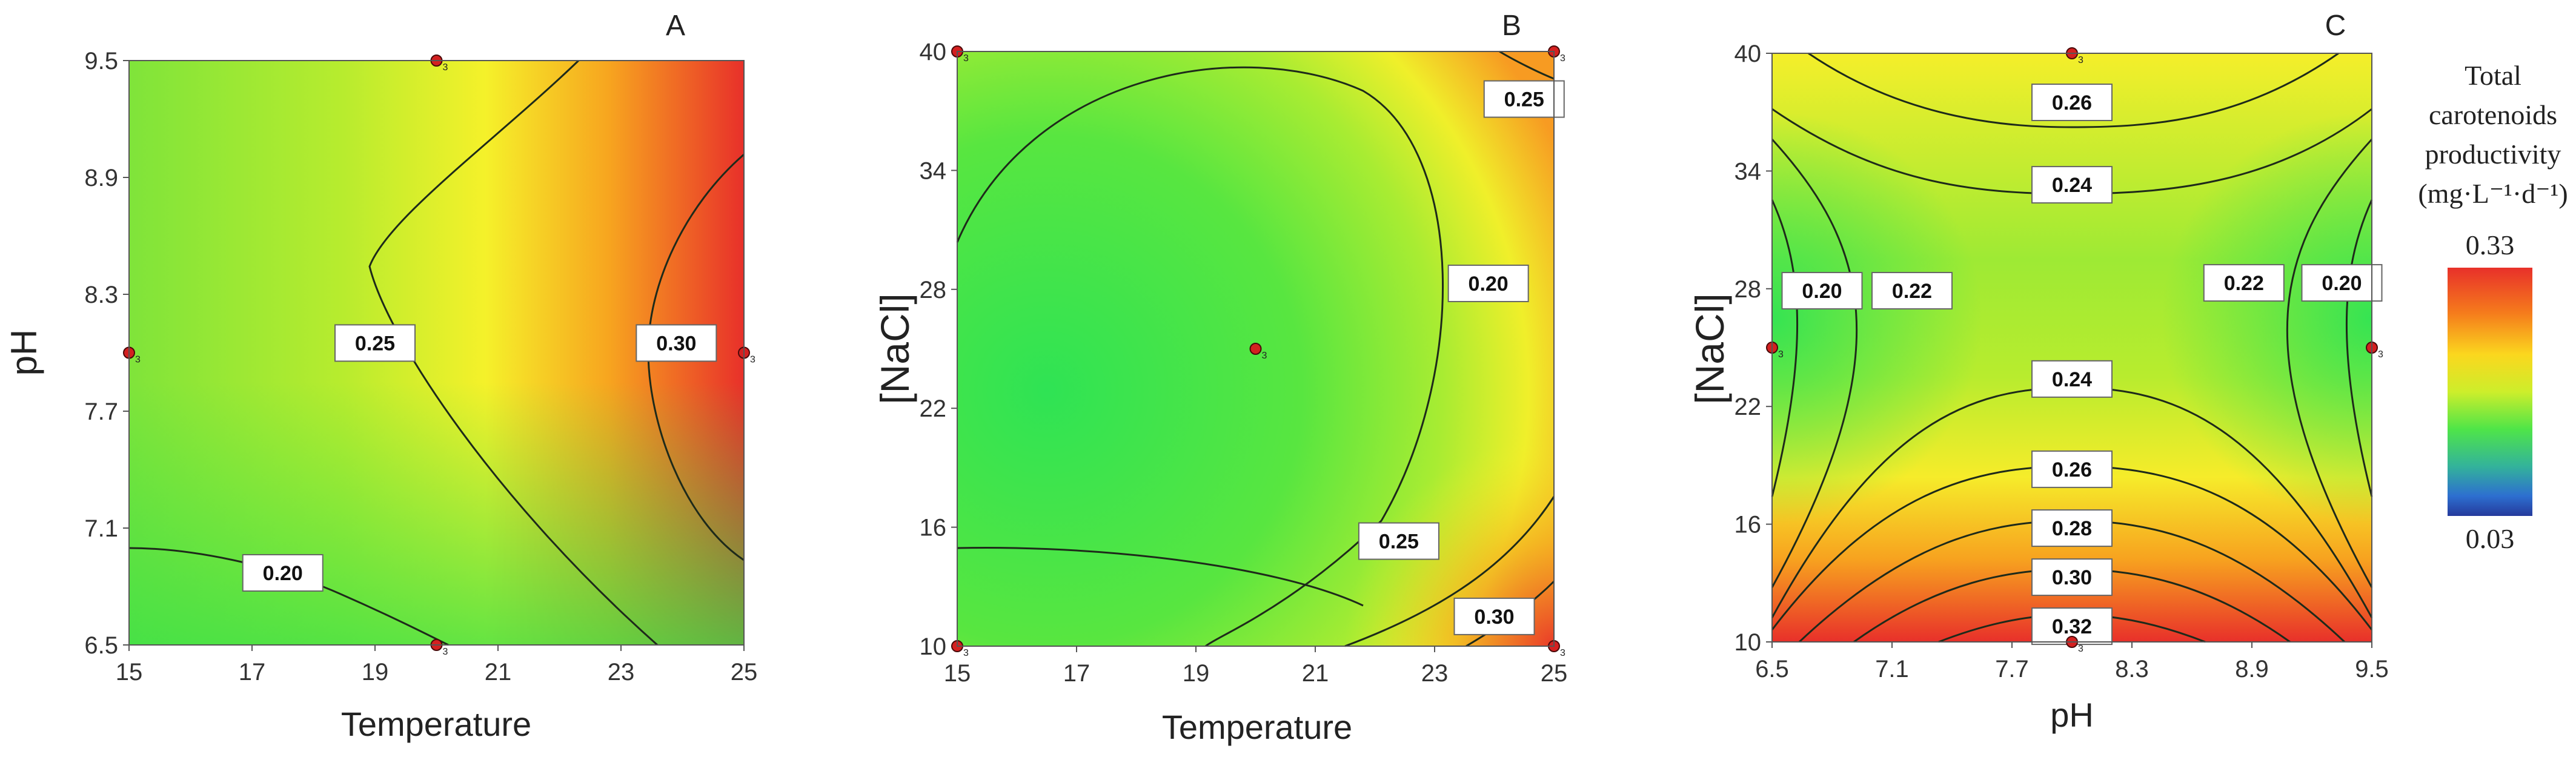 This screenshot has height=760, width=2576. I want to click on contour-label-c-5: 0.20, so click(2342, 283).